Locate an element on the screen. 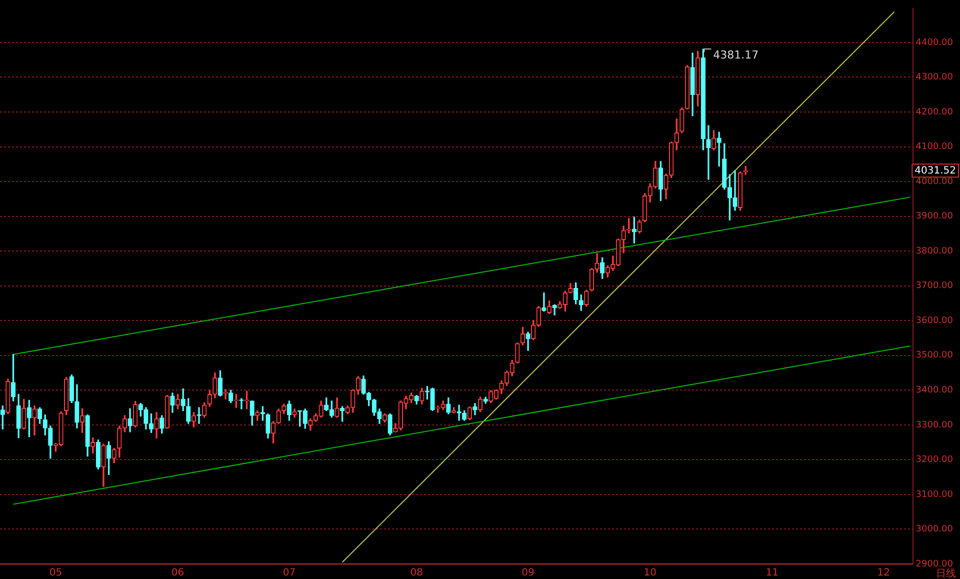  y-tick-label: 4400.00 is located at coordinates (935, 43).